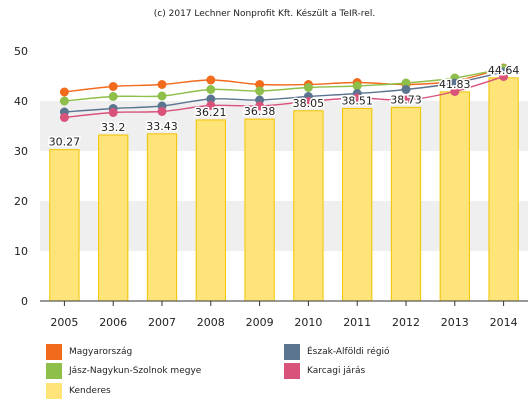  Describe the element at coordinates (503, 189) in the screenshot. I see `bar-kenderes-2014` at that location.